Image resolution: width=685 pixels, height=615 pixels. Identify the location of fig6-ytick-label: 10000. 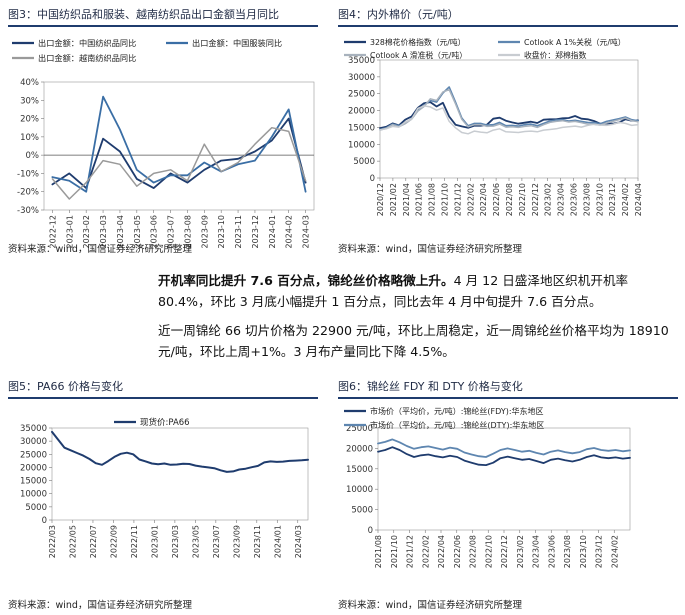
(359, 490).